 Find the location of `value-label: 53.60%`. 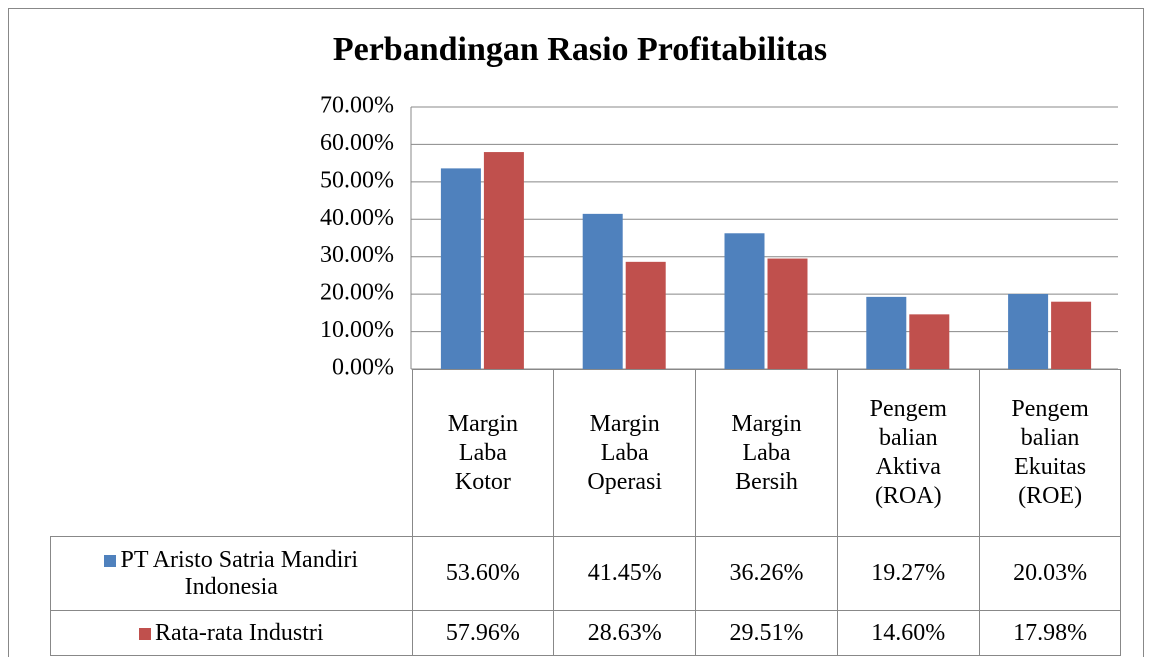

value-label: 53.60% is located at coordinates (483, 573).